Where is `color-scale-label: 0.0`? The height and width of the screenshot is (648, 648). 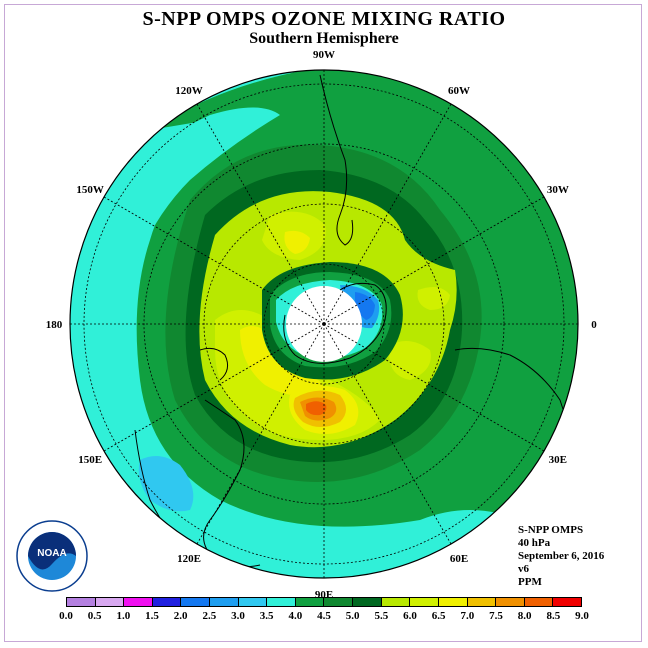 color-scale-label: 0.0 is located at coordinates (66, 616).